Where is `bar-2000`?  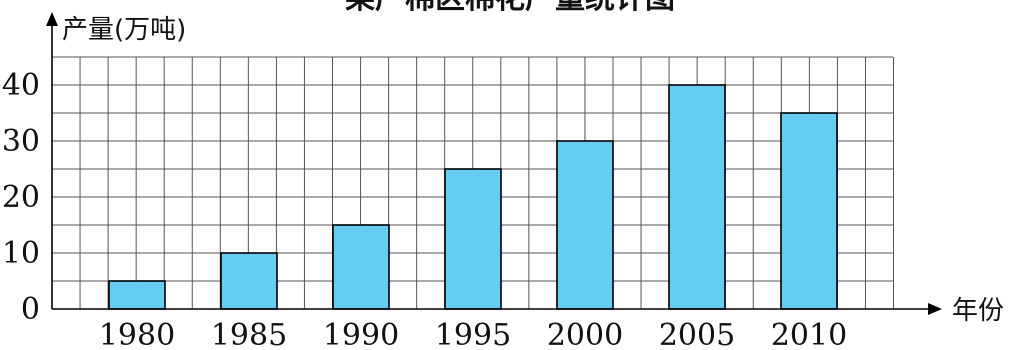
bar-2000 is located at coordinates (585, 225).